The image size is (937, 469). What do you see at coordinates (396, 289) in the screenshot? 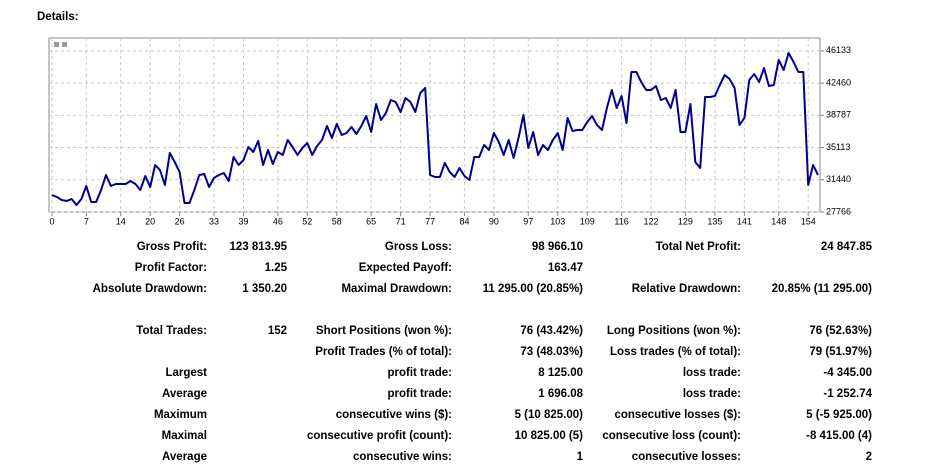
I see `cell-label: Maximal Drawdown:` at bounding box center [396, 289].